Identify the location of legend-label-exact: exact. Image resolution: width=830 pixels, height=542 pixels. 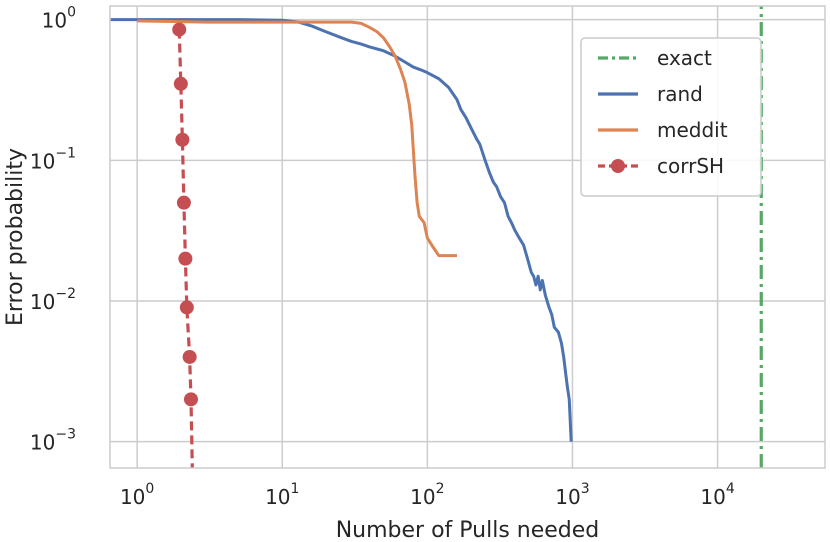
(684, 58).